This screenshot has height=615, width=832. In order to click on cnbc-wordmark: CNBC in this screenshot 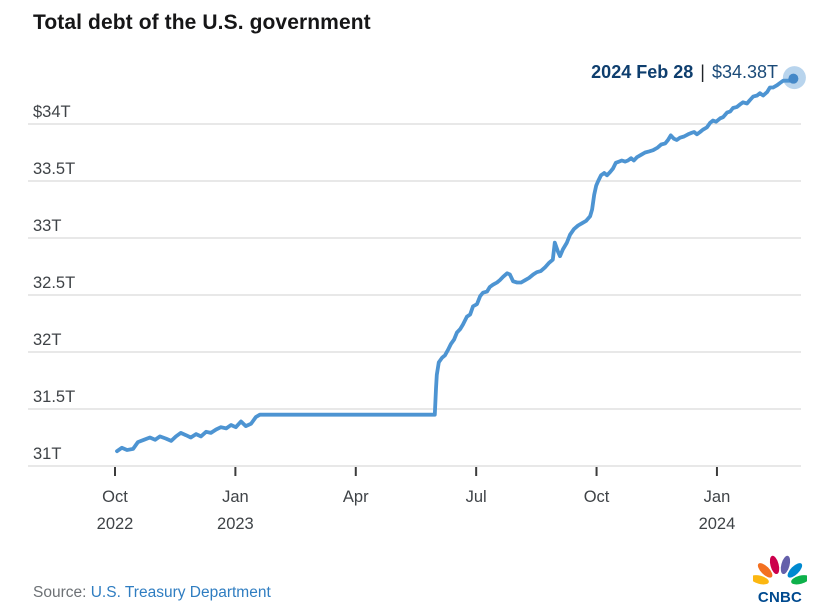, I will do `click(780, 597)`.